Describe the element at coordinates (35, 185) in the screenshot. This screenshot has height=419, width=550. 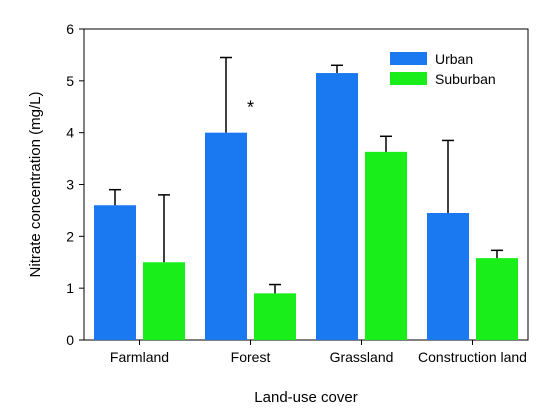
I see `y-axis-label: Nitrate concentration (mg/L)` at that location.